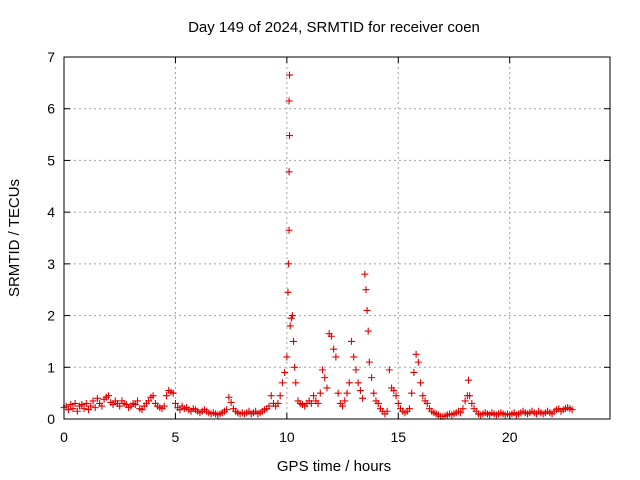 This screenshot has width=640, height=480. Describe the element at coordinates (334, 466) in the screenshot. I see `x-axis-label: GPS time / hours` at that location.